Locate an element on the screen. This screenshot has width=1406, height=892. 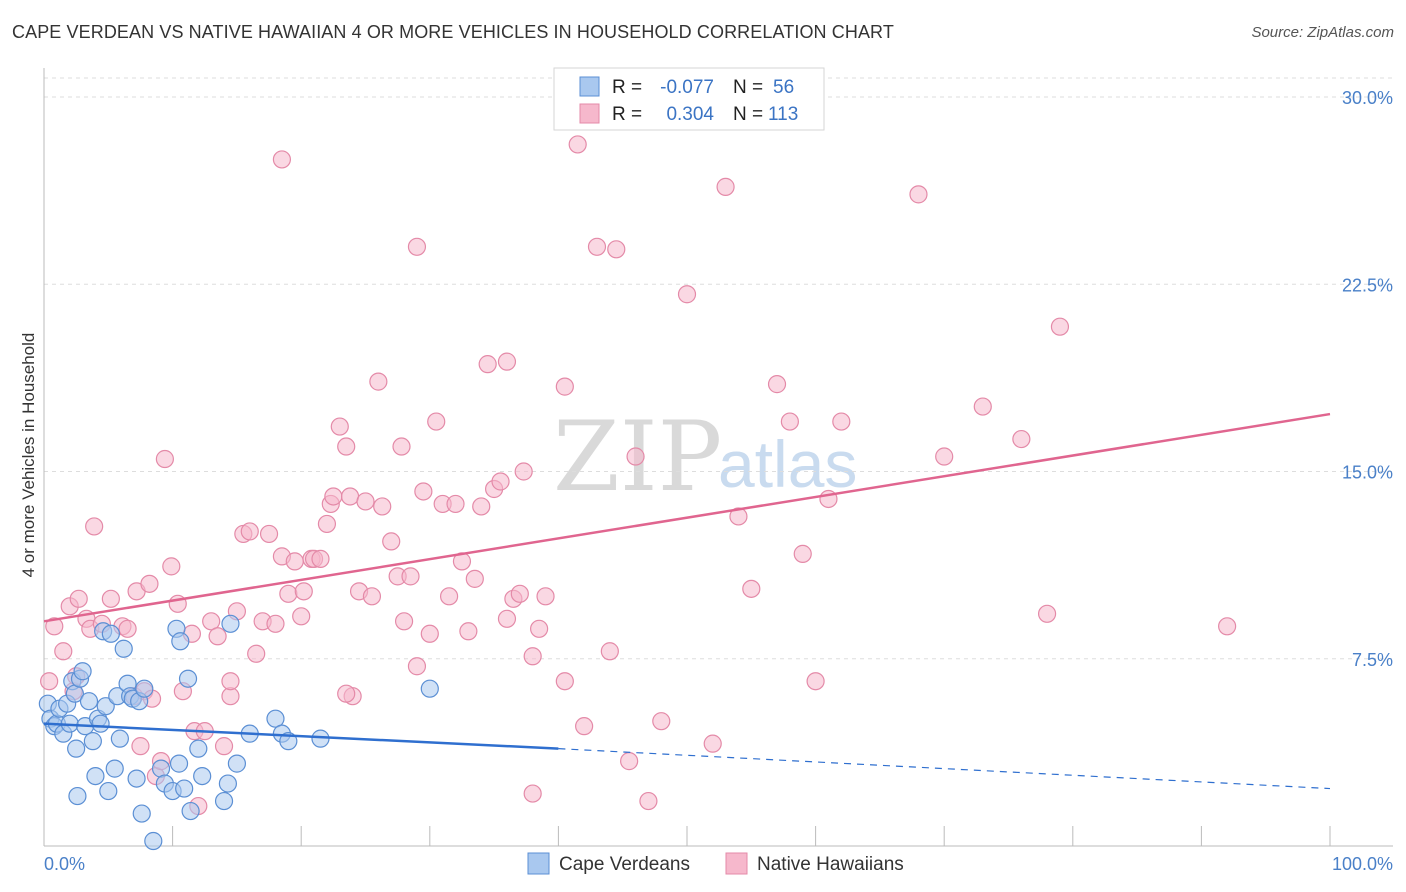
legend-r-value-2: 0.304 is located at coordinates (690, 114).